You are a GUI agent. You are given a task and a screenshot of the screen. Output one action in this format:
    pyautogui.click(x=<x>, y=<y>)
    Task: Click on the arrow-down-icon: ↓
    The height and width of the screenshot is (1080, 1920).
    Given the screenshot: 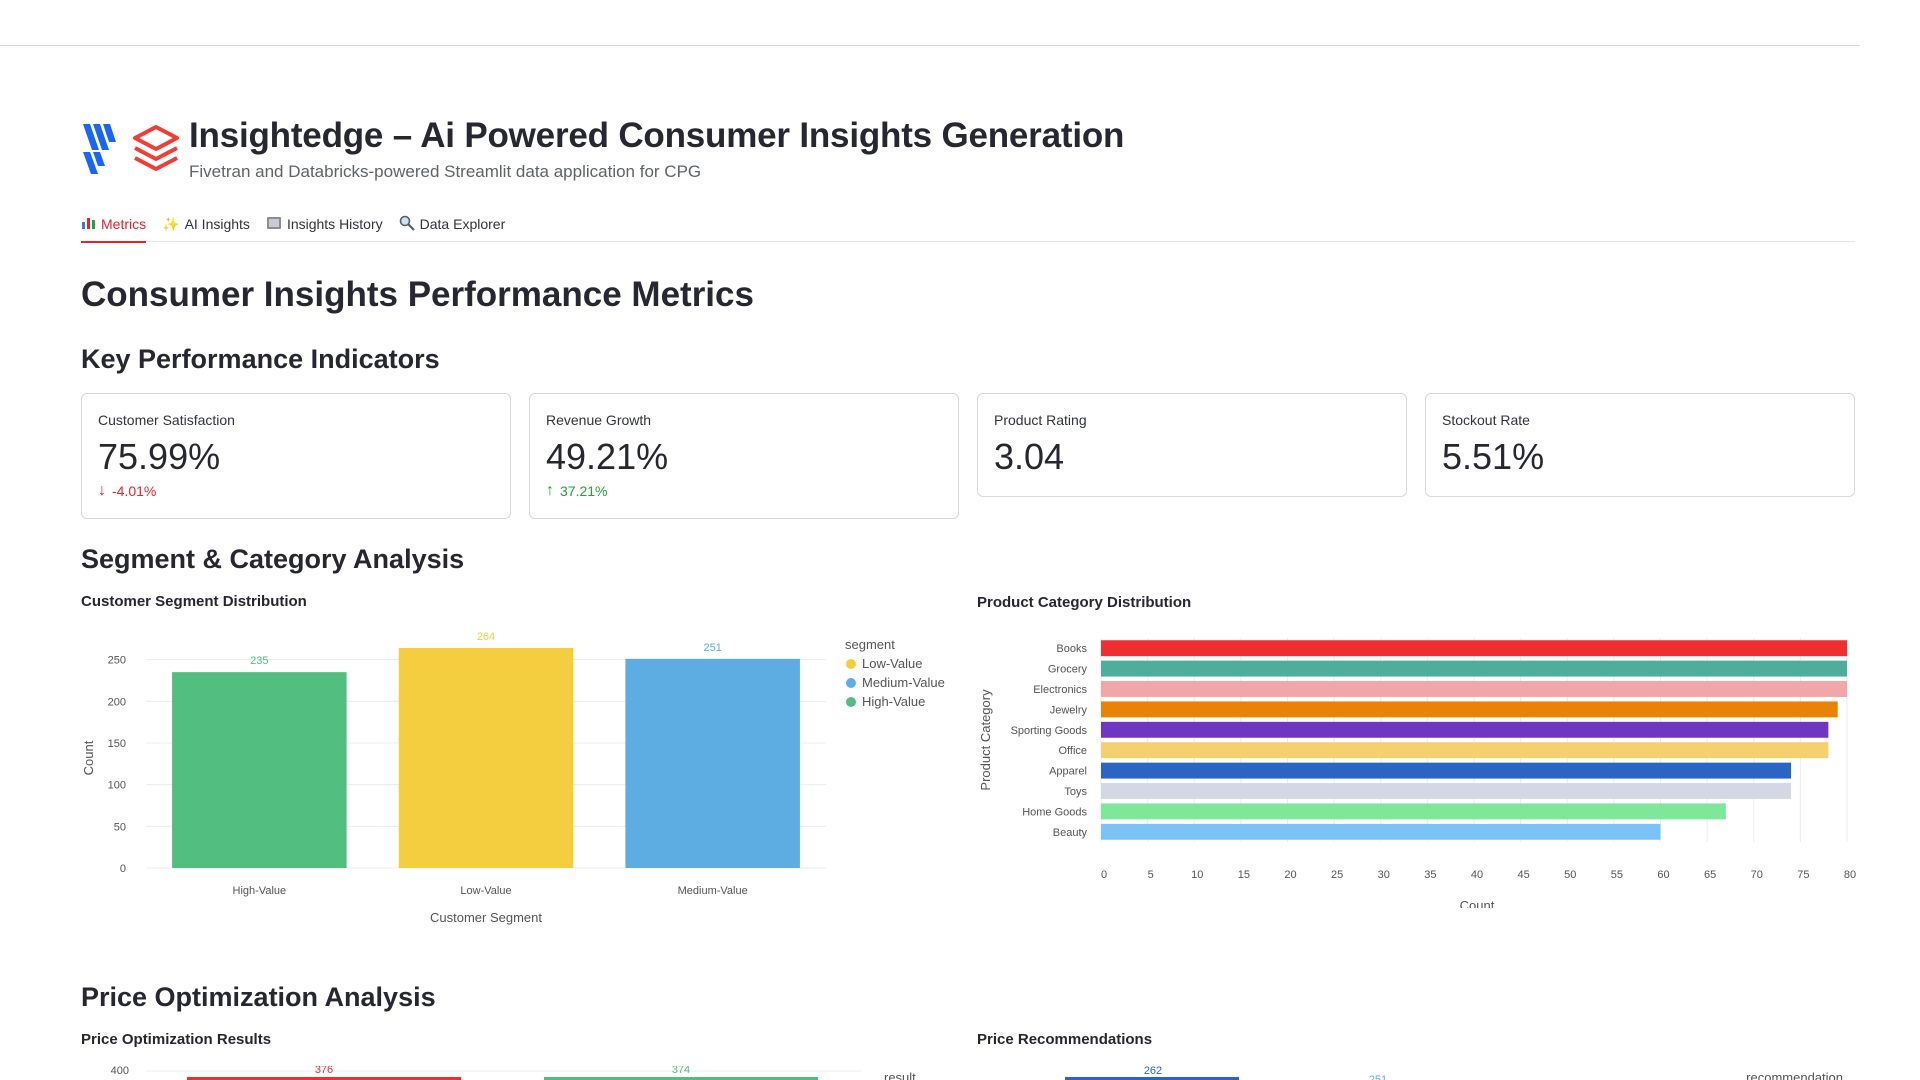 What is the action you would take?
    pyautogui.click(x=102, y=490)
    